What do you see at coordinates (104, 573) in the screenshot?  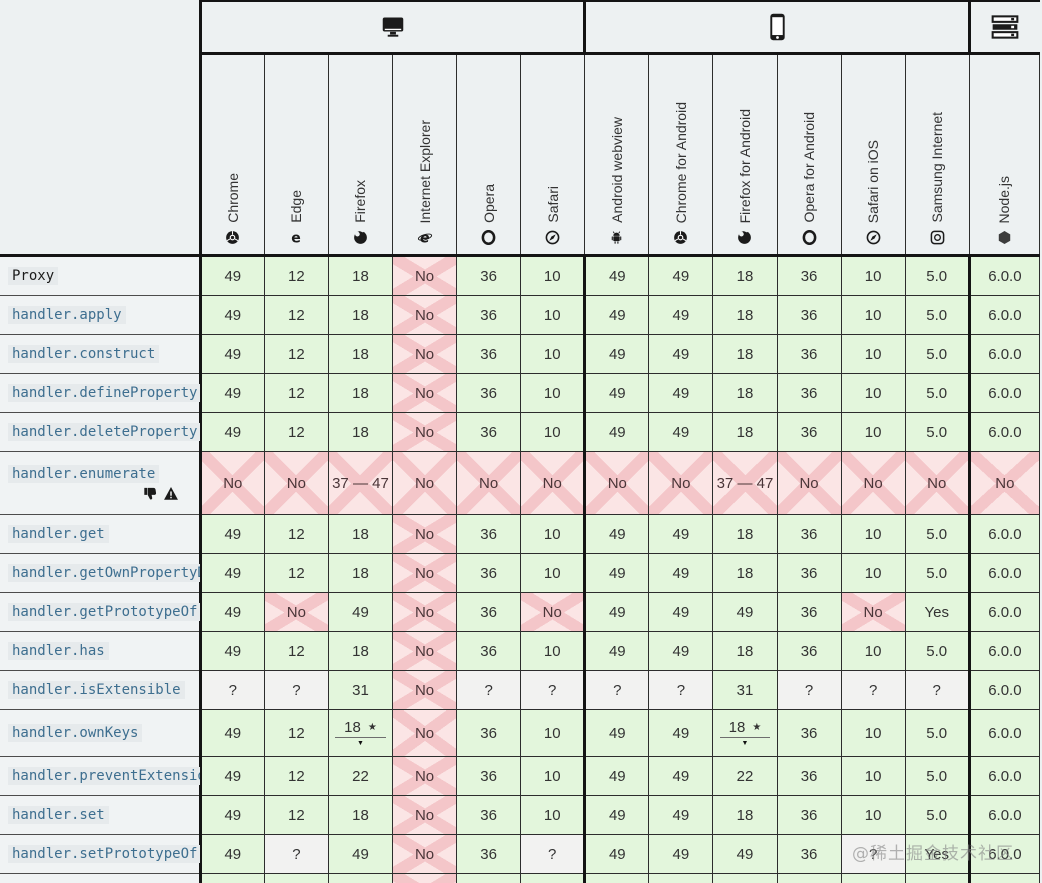 I see `feature-link: handler.getOwnPropertyDescriptor` at bounding box center [104, 573].